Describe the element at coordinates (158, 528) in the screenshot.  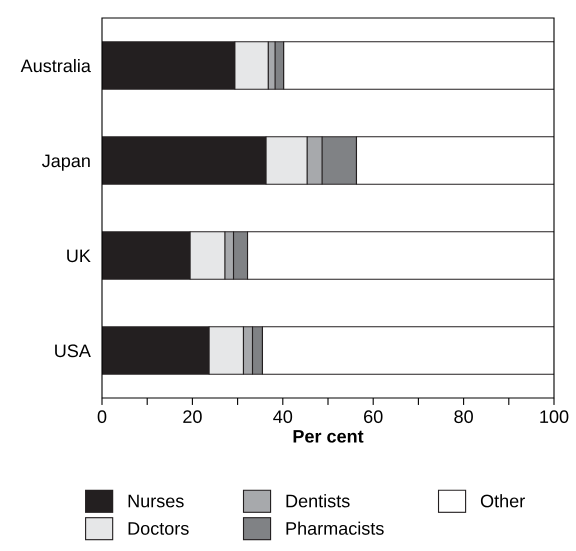
I see `legend-label: Doctors` at that location.